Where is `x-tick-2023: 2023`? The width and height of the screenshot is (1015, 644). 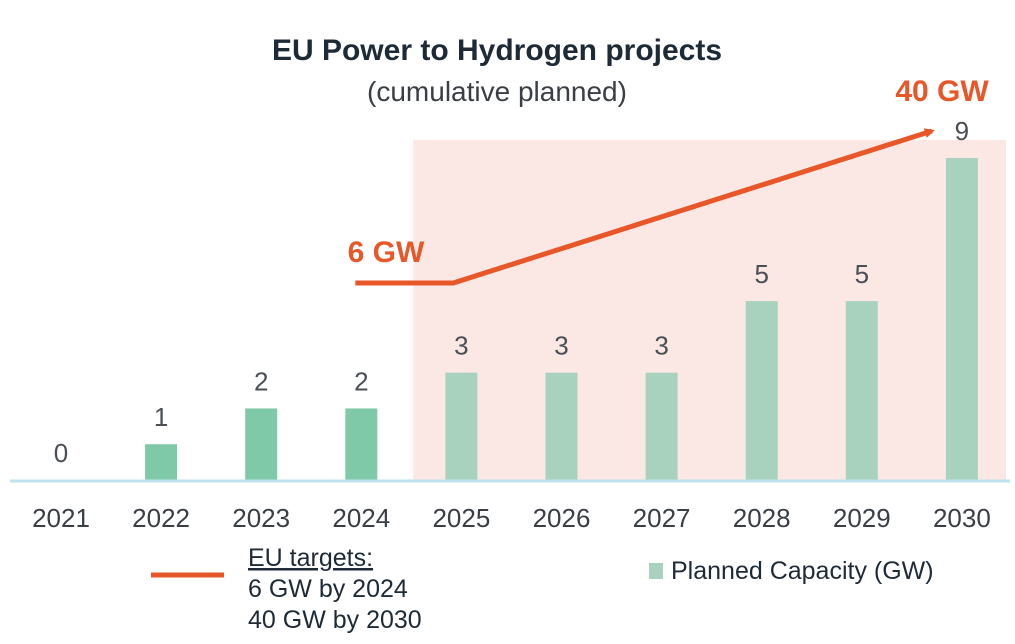
x-tick-2023: 2023 is located at coordinates (261, 518).